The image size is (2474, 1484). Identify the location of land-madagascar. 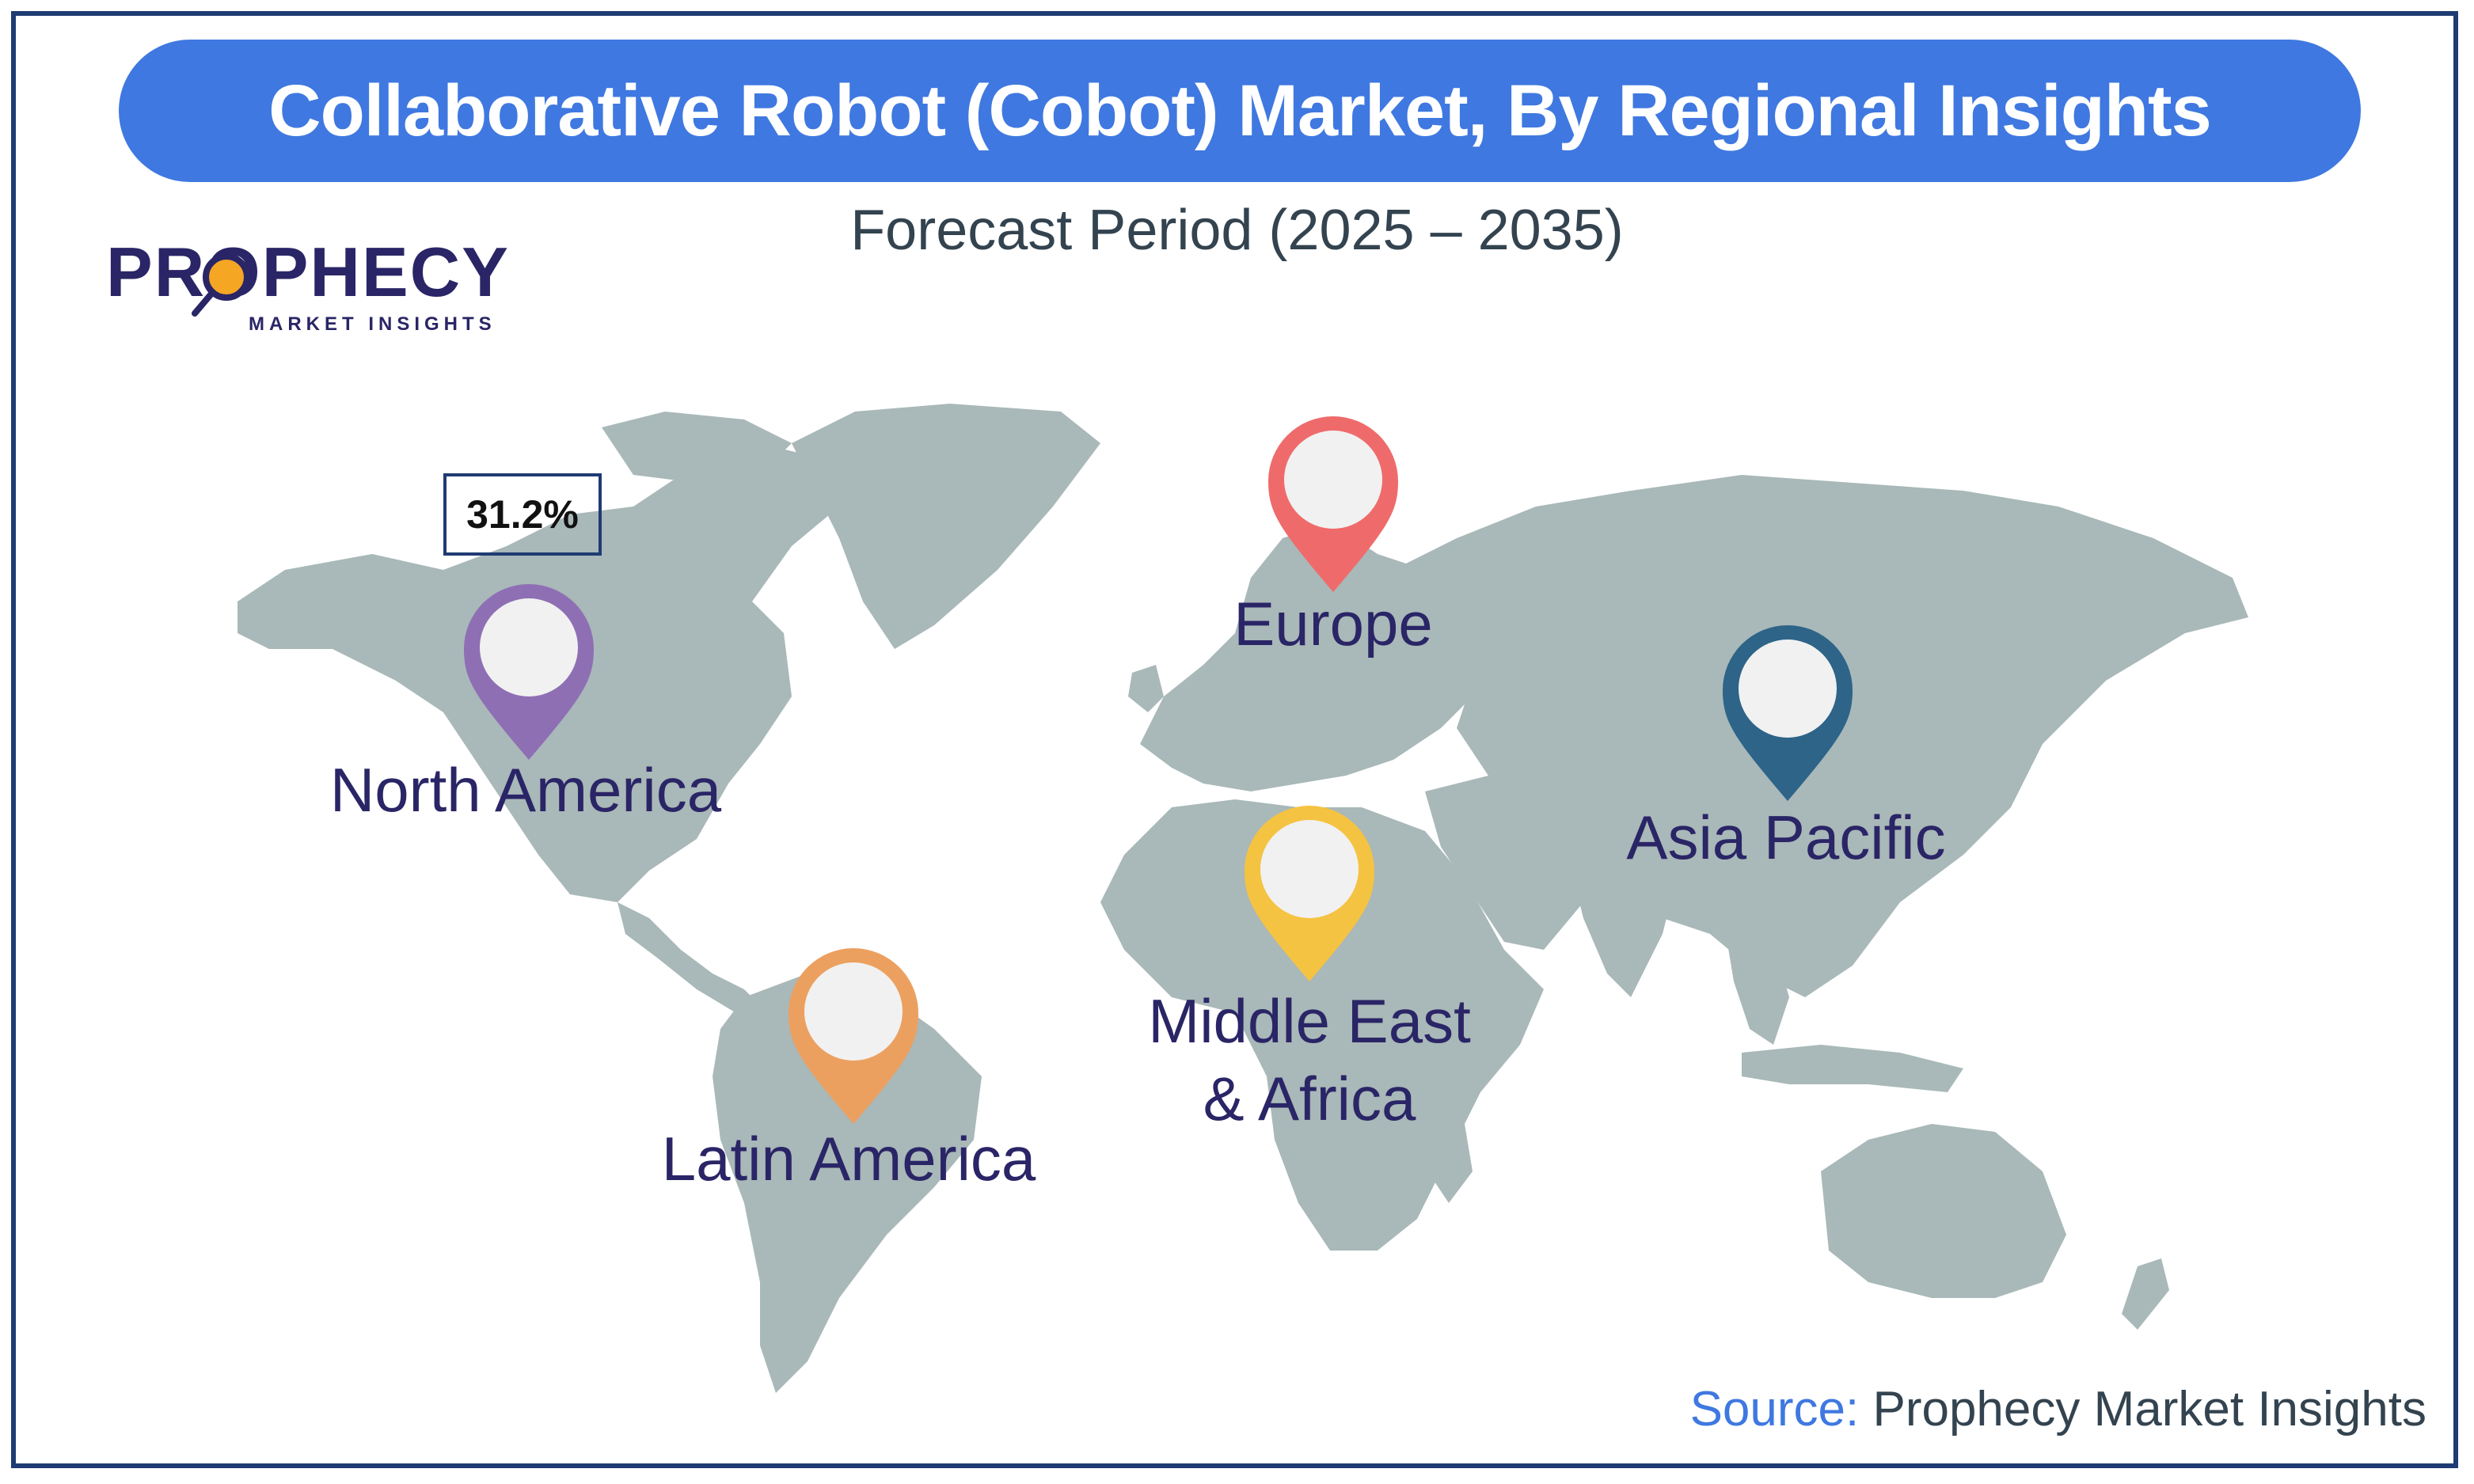
(1453, 1163).